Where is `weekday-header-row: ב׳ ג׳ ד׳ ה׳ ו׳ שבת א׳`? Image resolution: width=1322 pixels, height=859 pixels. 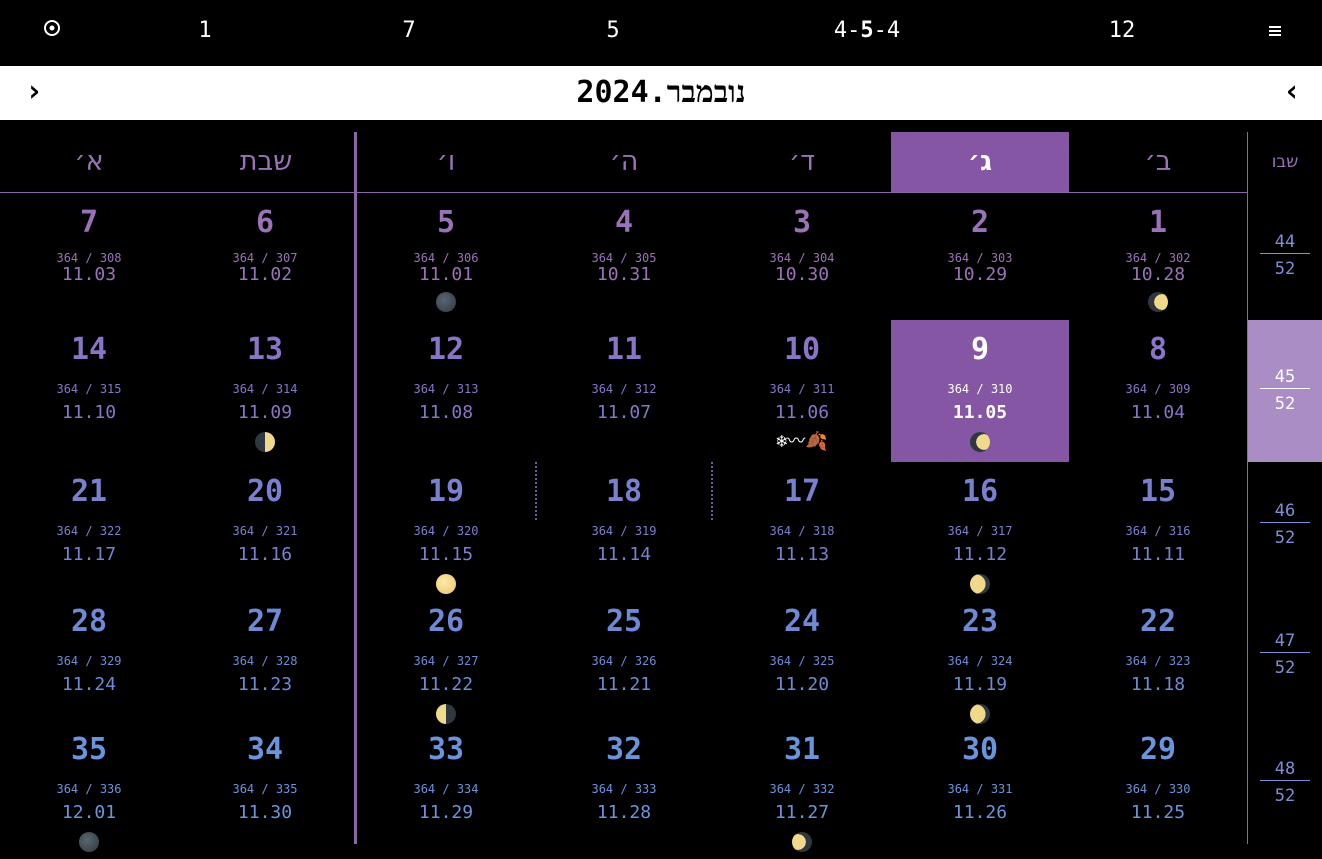
weekday-header-row: ב׳ ג׳ ד׳ ה׳ ו׳ שבת א׳ is located at coordinates (623, 162).